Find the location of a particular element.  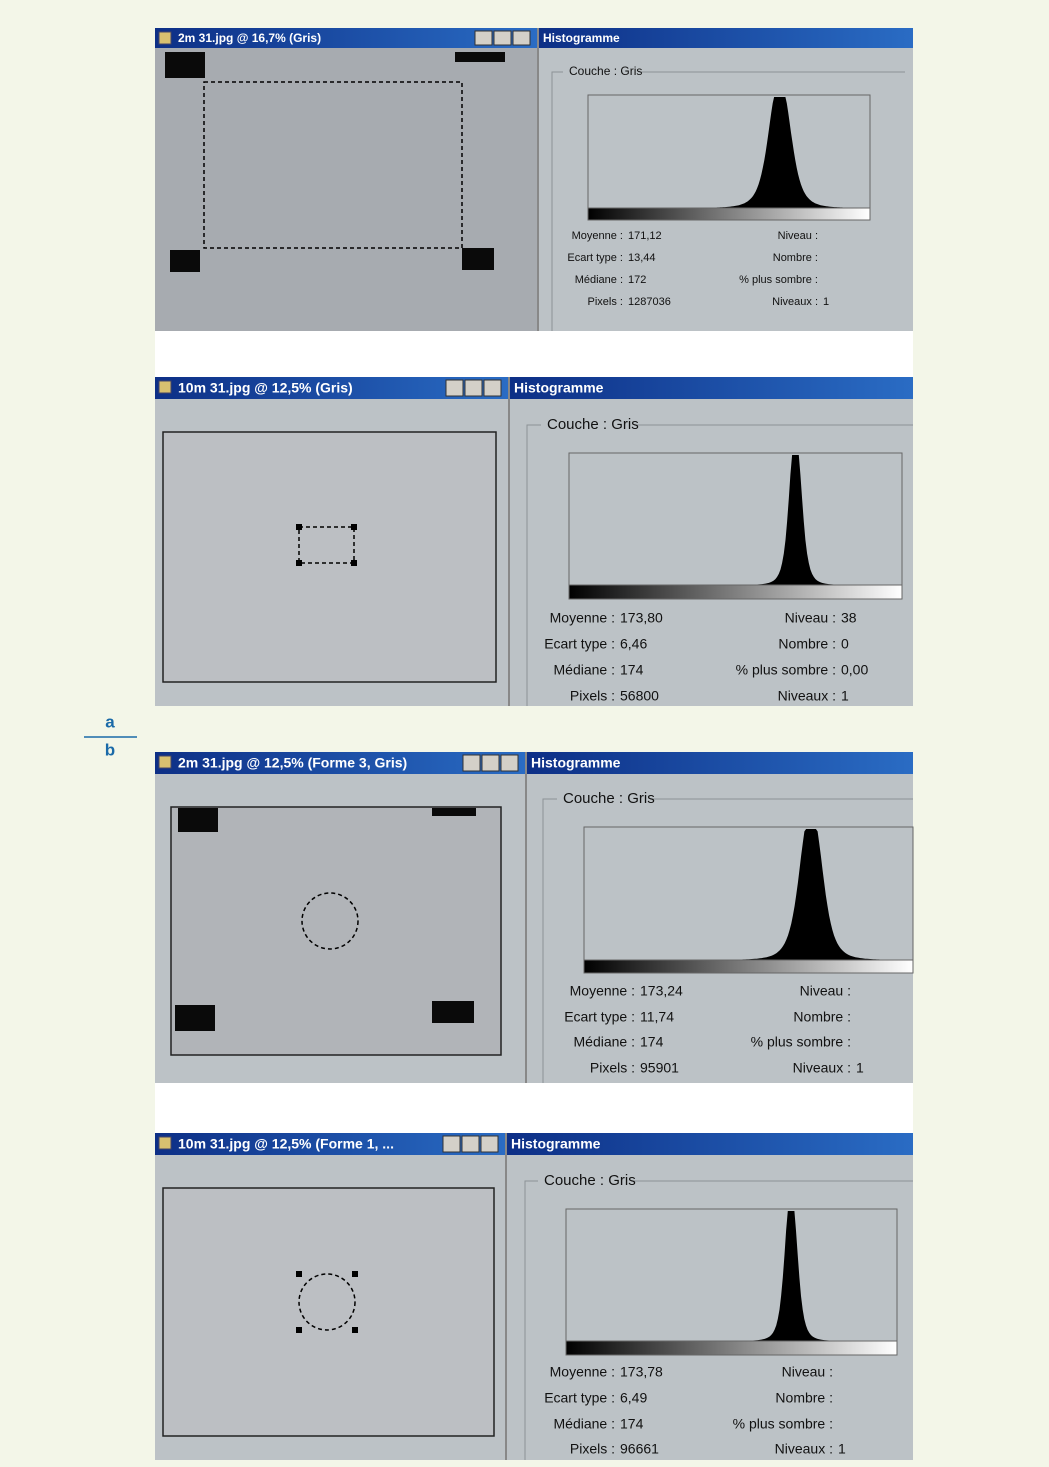

stat-value: 38 is located at coordinates (849, 618).